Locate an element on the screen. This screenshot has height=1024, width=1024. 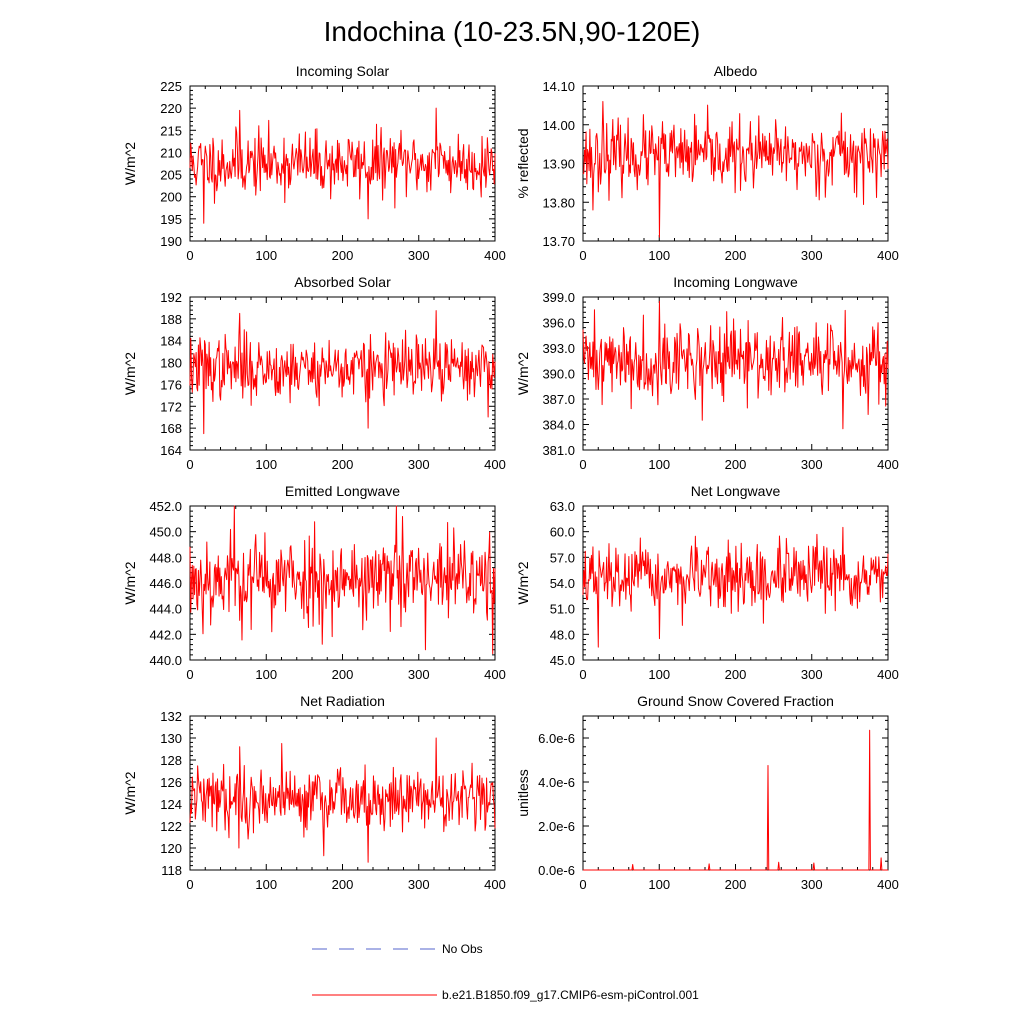
y-tick-label: 192 is located at coordinates (171, 297).